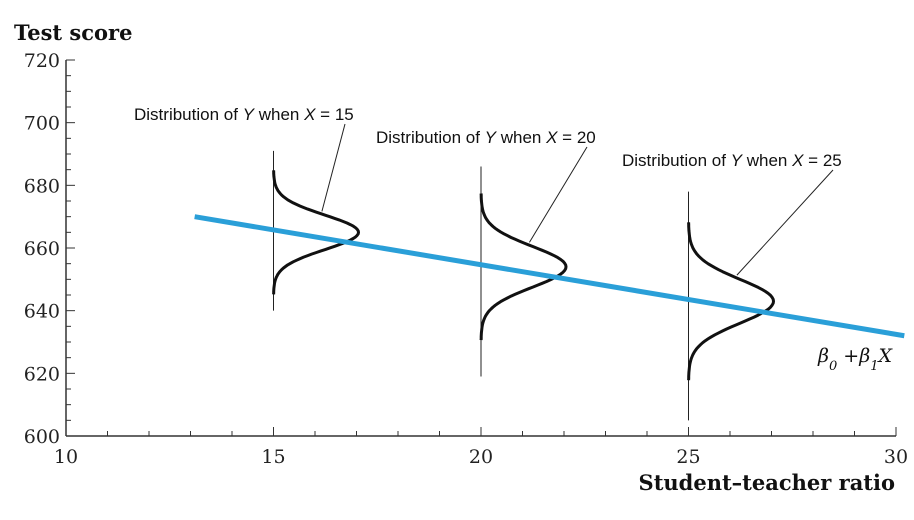  I want to click on x-axis-title: Student–teacher ratio, so click(767, 482).